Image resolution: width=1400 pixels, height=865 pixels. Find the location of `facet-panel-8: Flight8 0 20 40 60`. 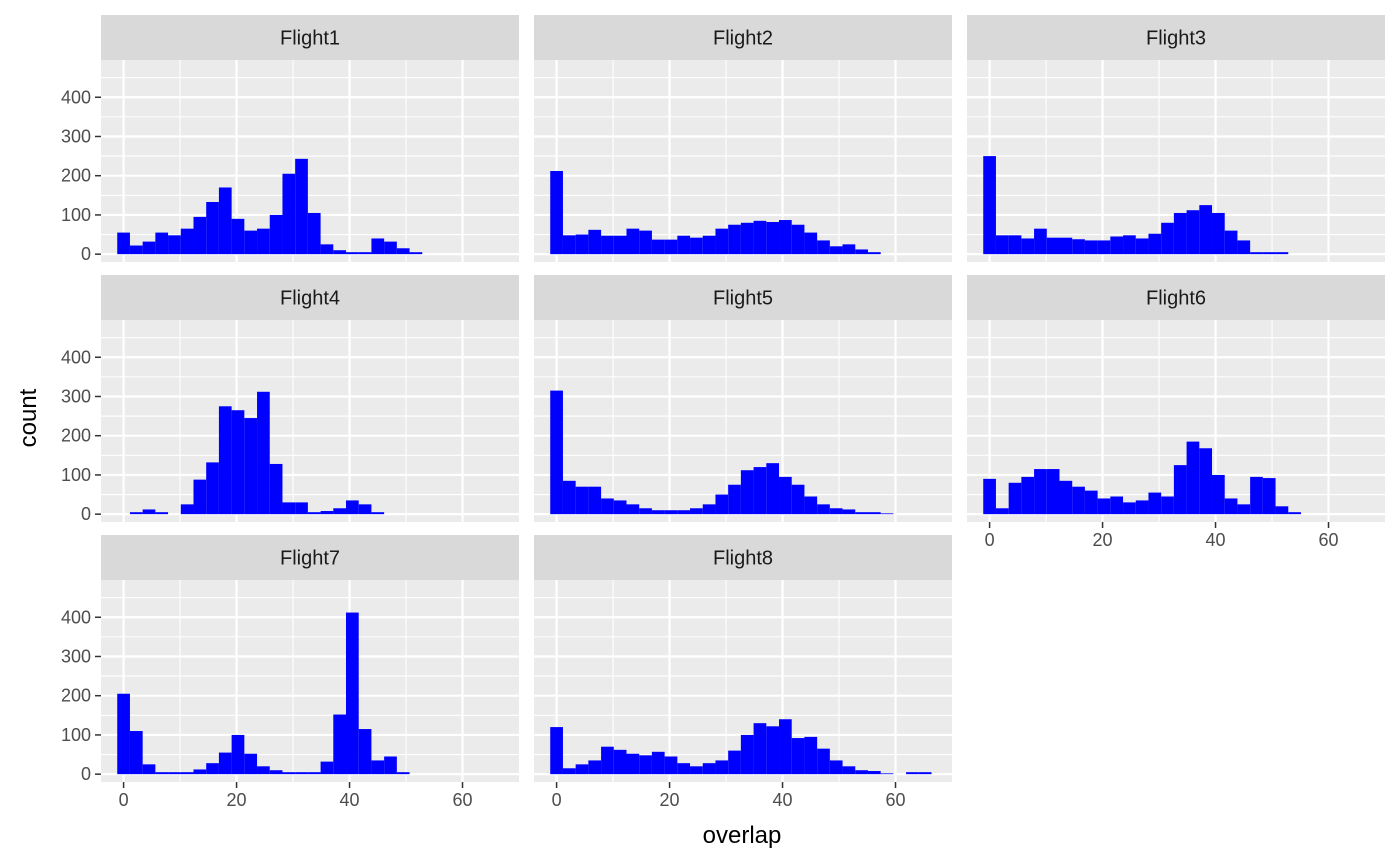

facet-panel-8: Flight8 0 20 40 60 is located at coordinates (743, 672).